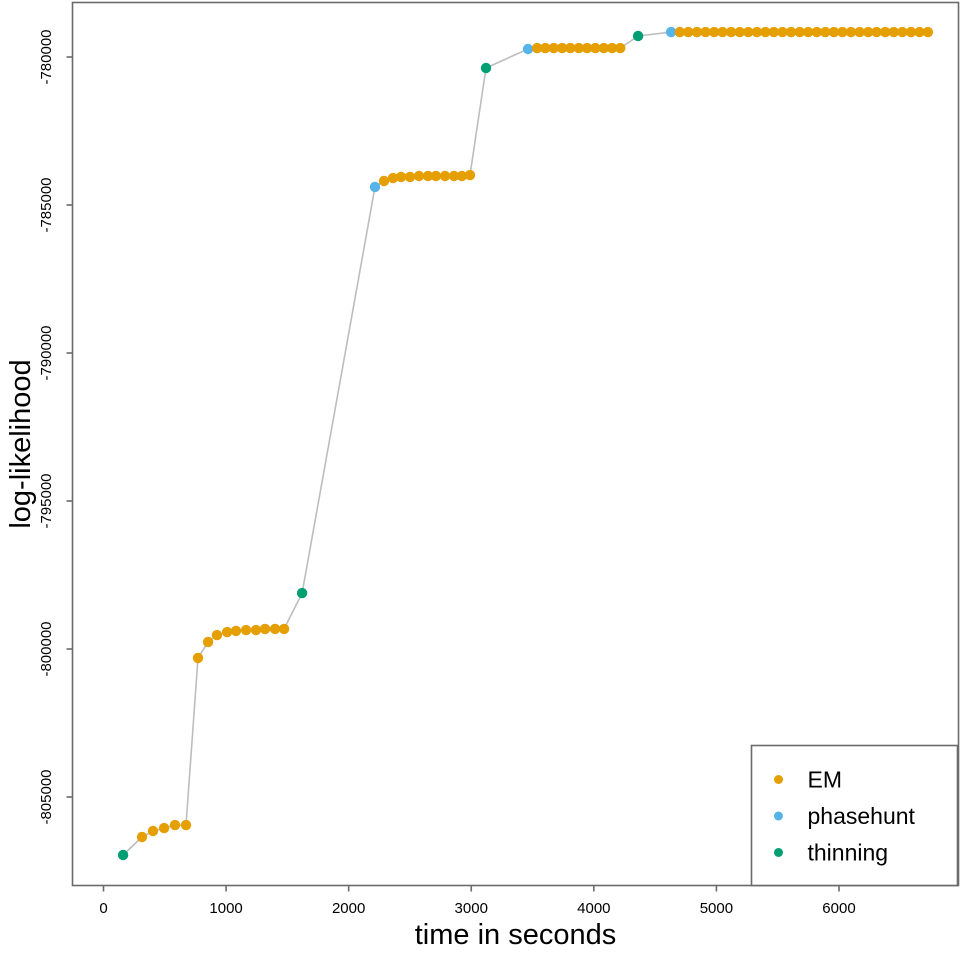 This screenshot has height=960, width=960. What do you see at coordinates (46, 796) in the screenshot?
I see `y-tick-label: -805000` at bounding box center [46, 796].